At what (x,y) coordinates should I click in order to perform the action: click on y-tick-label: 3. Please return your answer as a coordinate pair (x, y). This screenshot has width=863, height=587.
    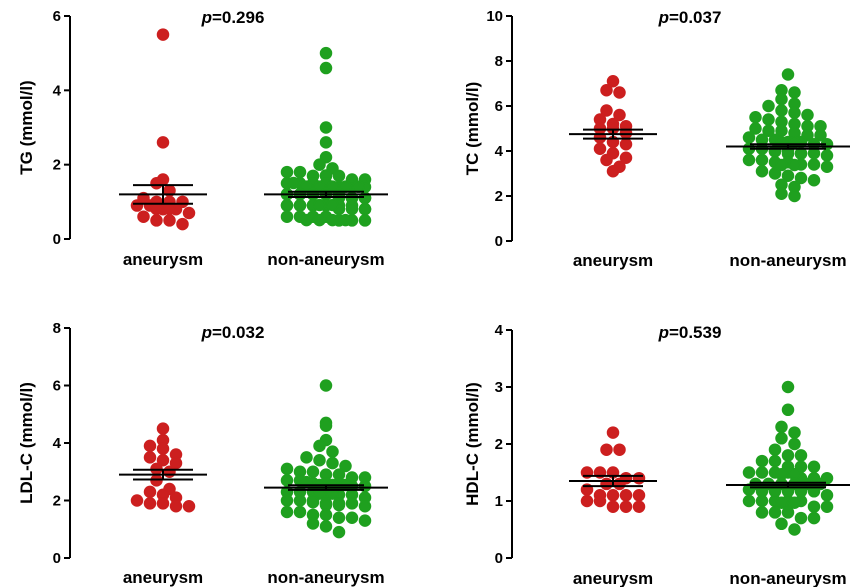
    Looking at the image, I should click on (499, 387).